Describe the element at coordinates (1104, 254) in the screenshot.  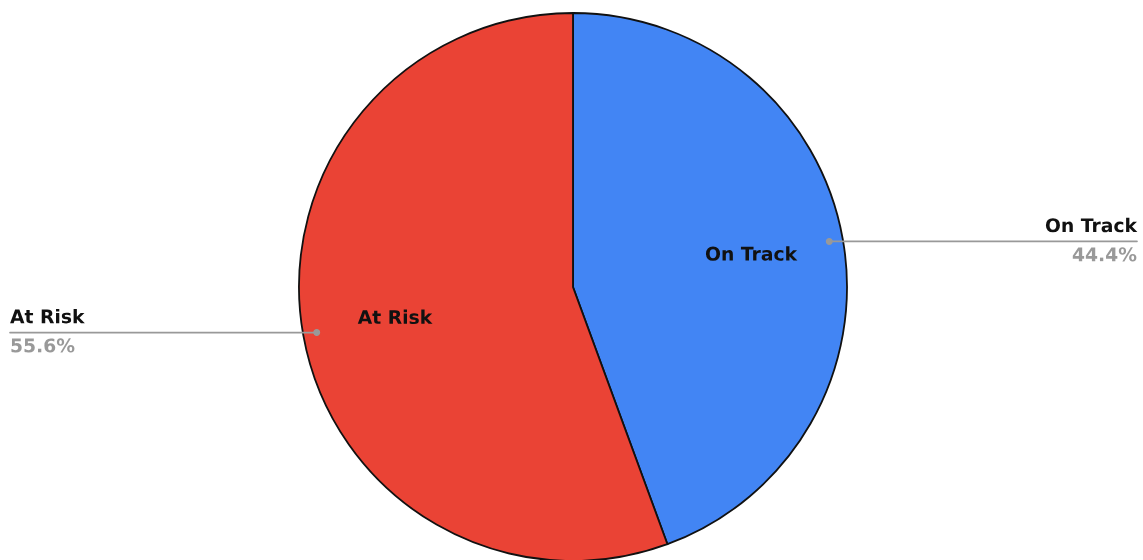
I see `data-label: 44.4%` at that location.